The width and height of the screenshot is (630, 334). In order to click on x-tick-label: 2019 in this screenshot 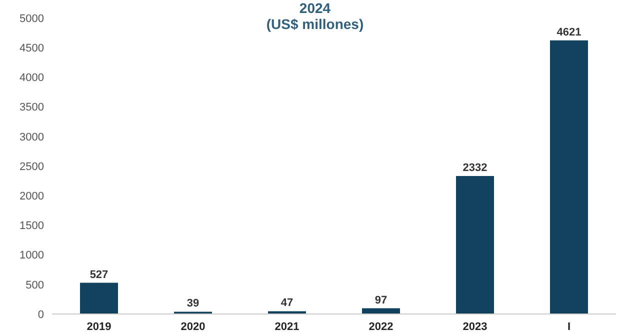, I will do `click(99, 326)`.